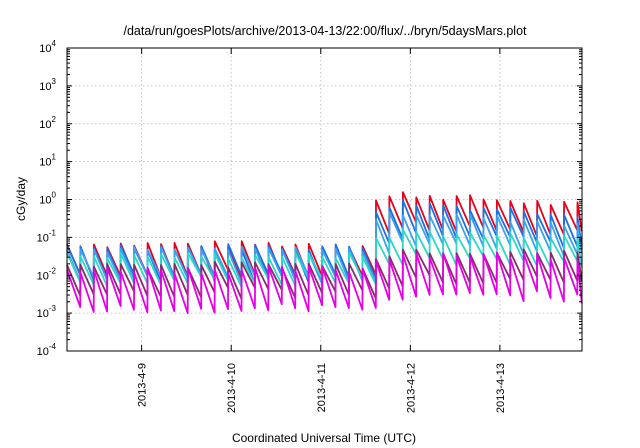 This screenshot has width=640, height=448. Describe the element at coordinates (322, 387) in the screenshot. I see `x-tick-label: 2013-4-11` at that location.